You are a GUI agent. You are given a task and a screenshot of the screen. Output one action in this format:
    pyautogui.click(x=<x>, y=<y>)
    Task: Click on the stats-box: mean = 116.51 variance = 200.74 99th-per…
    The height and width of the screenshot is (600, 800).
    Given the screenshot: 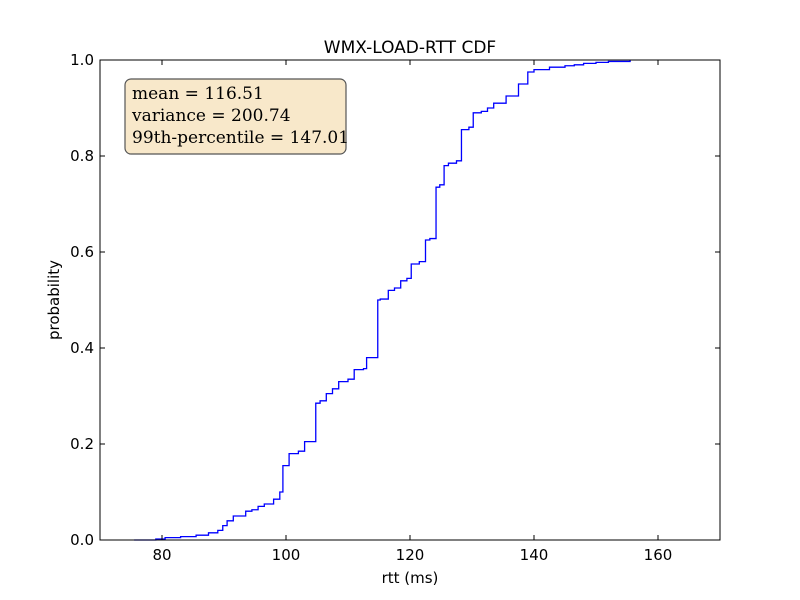 What is the action you would take?
    pyautogui.click(x=236, y=116)
    